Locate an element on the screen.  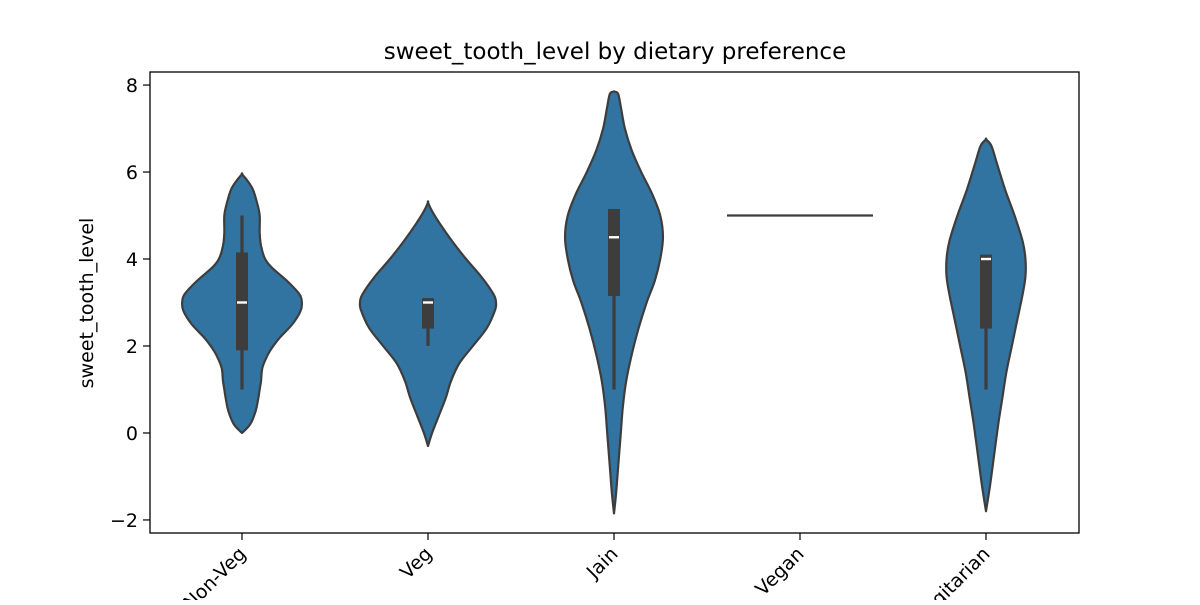
violin-veg is located at coordinates (428, 324).